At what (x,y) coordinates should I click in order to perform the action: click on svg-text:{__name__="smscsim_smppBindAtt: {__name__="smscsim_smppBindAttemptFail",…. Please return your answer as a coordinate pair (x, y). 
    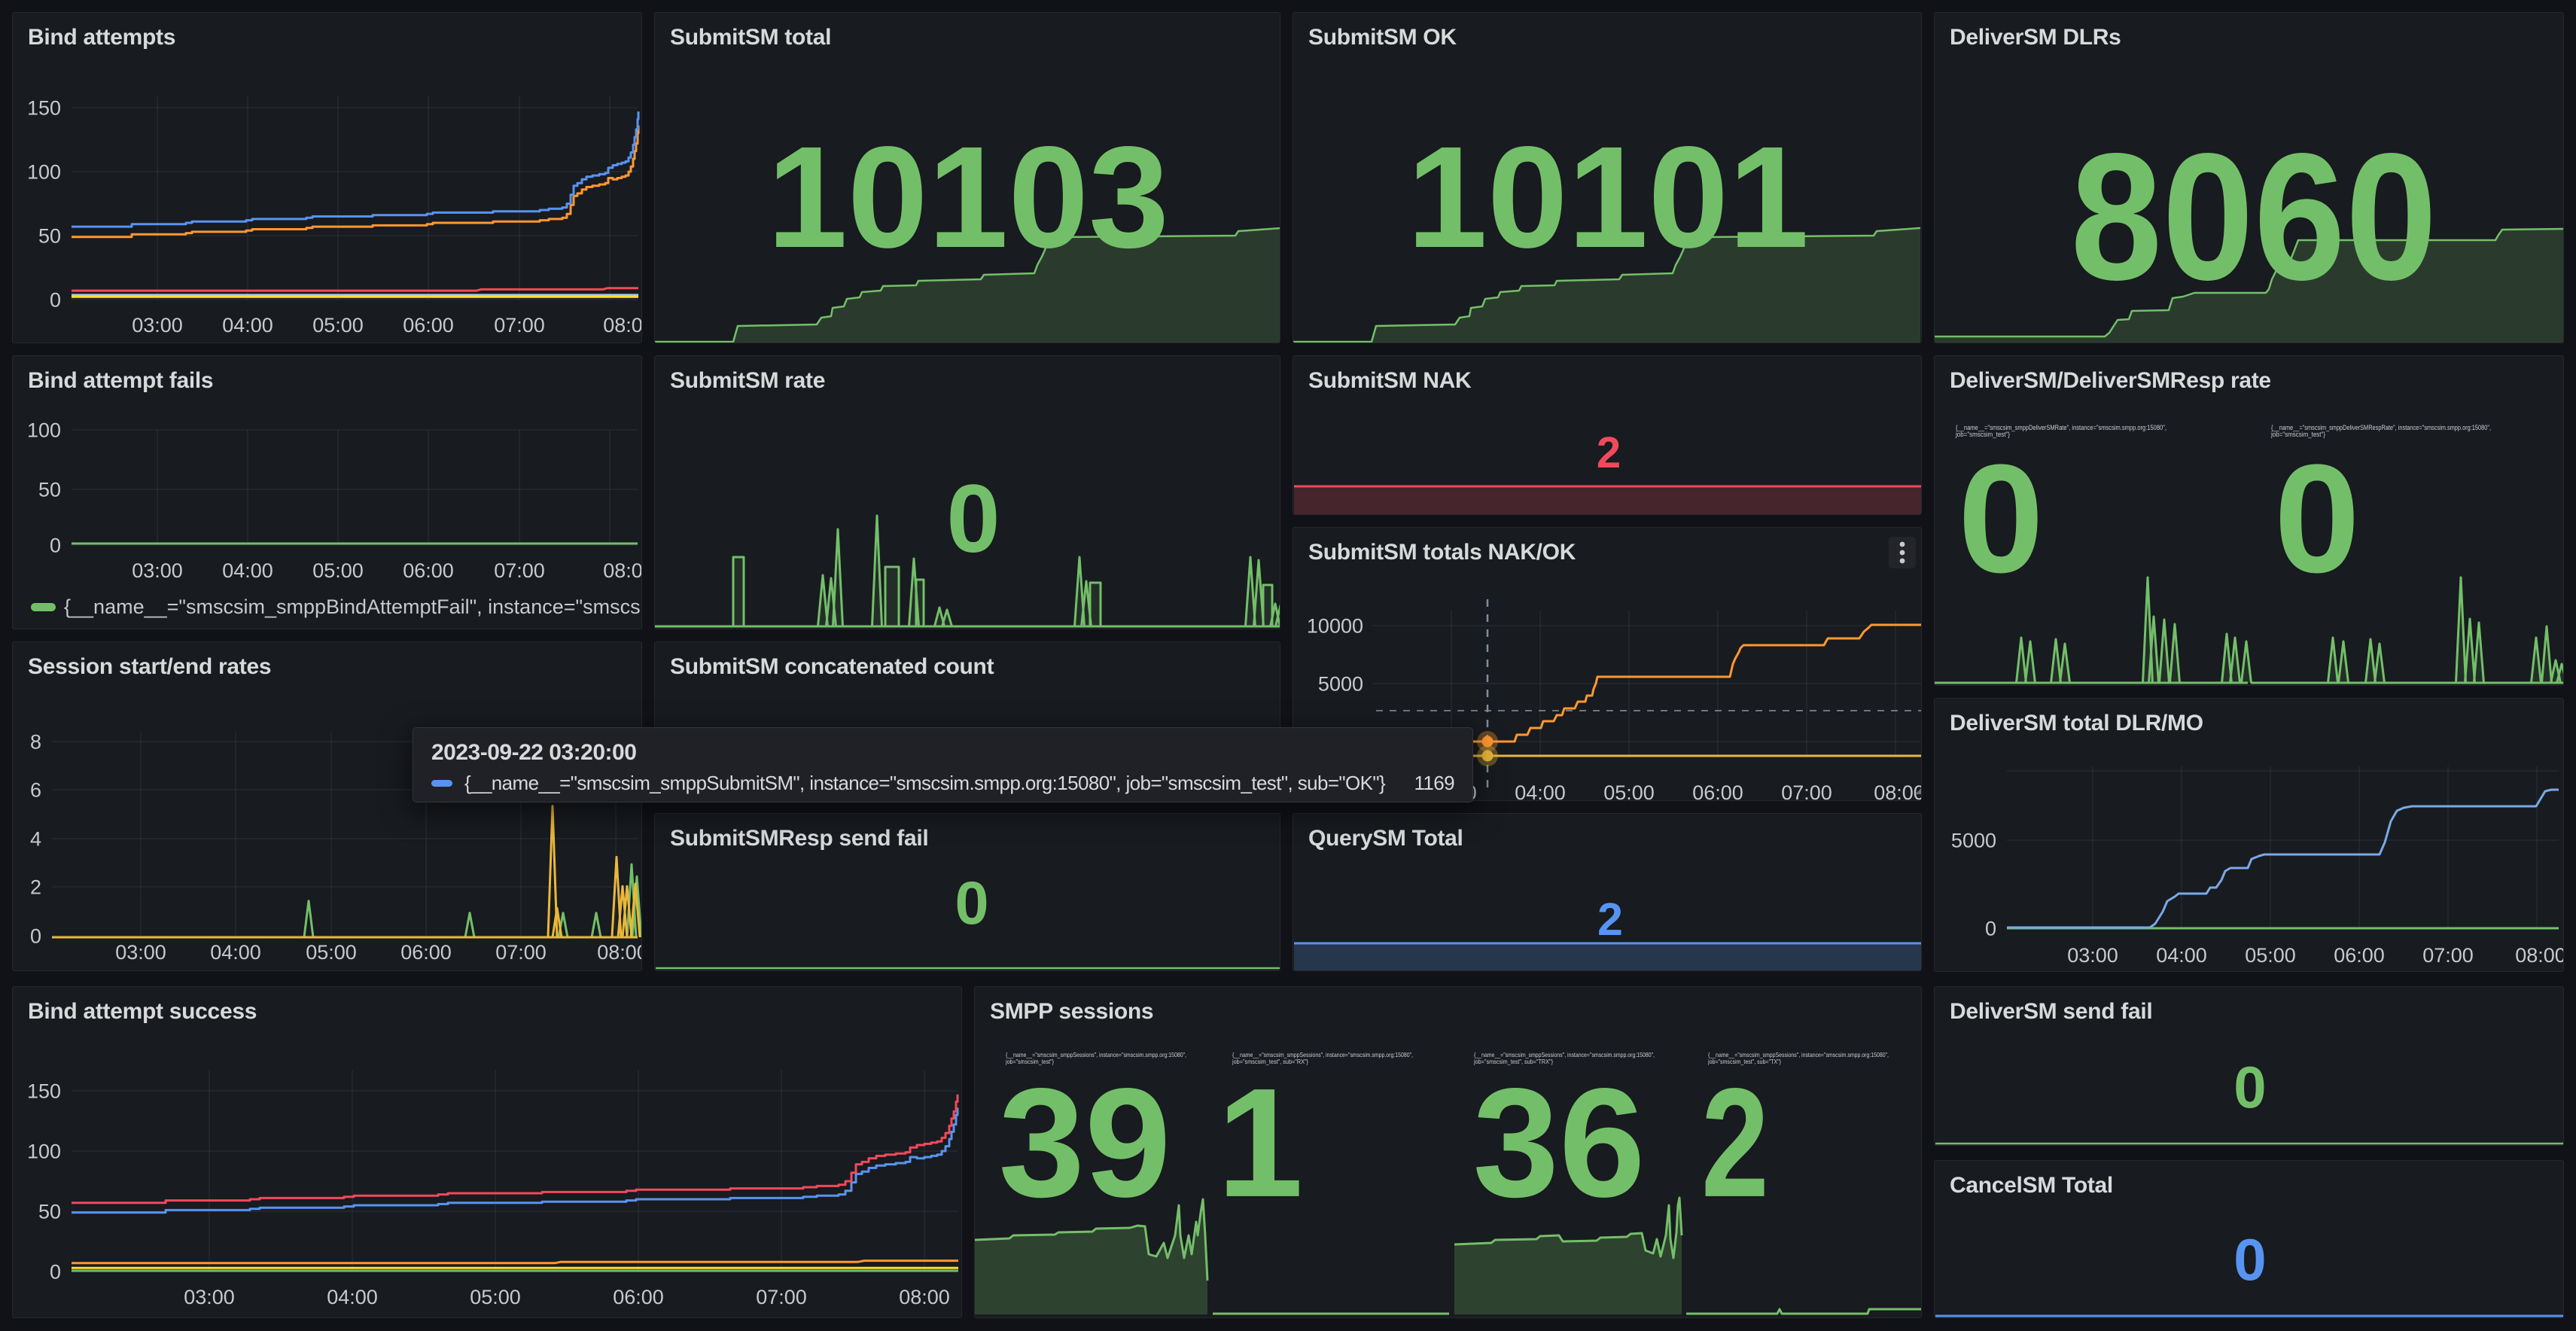
    Looking at the image, I should click on (353, 606).